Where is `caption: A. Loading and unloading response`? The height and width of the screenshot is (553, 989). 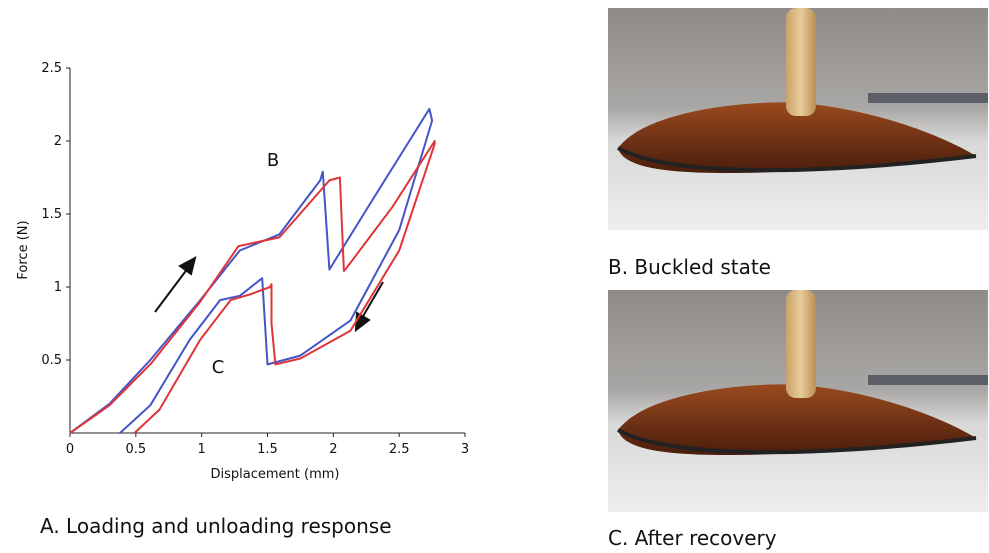 caption: A. Loading and unloading response is located at coordinates (216, 526).